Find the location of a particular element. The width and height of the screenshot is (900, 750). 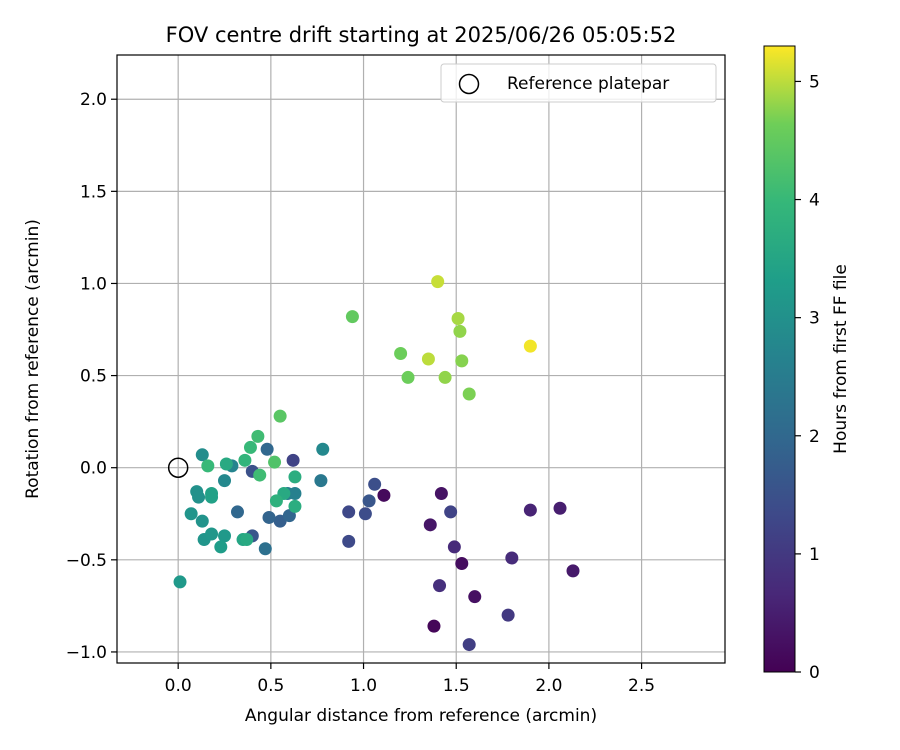

colorbar-tick-label: 0 is located at coordinates (814, 673).